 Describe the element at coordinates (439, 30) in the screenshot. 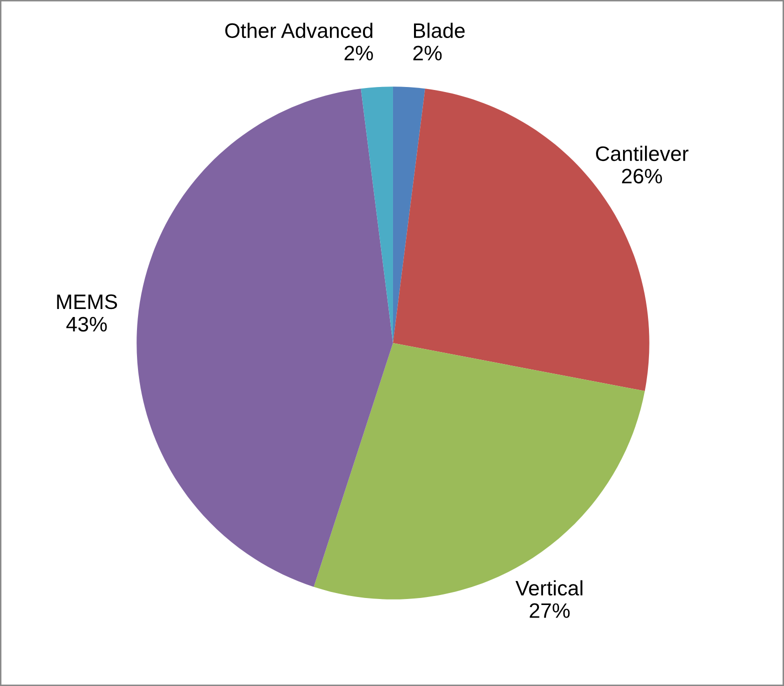

I see `slice-label: Blade` at that location.